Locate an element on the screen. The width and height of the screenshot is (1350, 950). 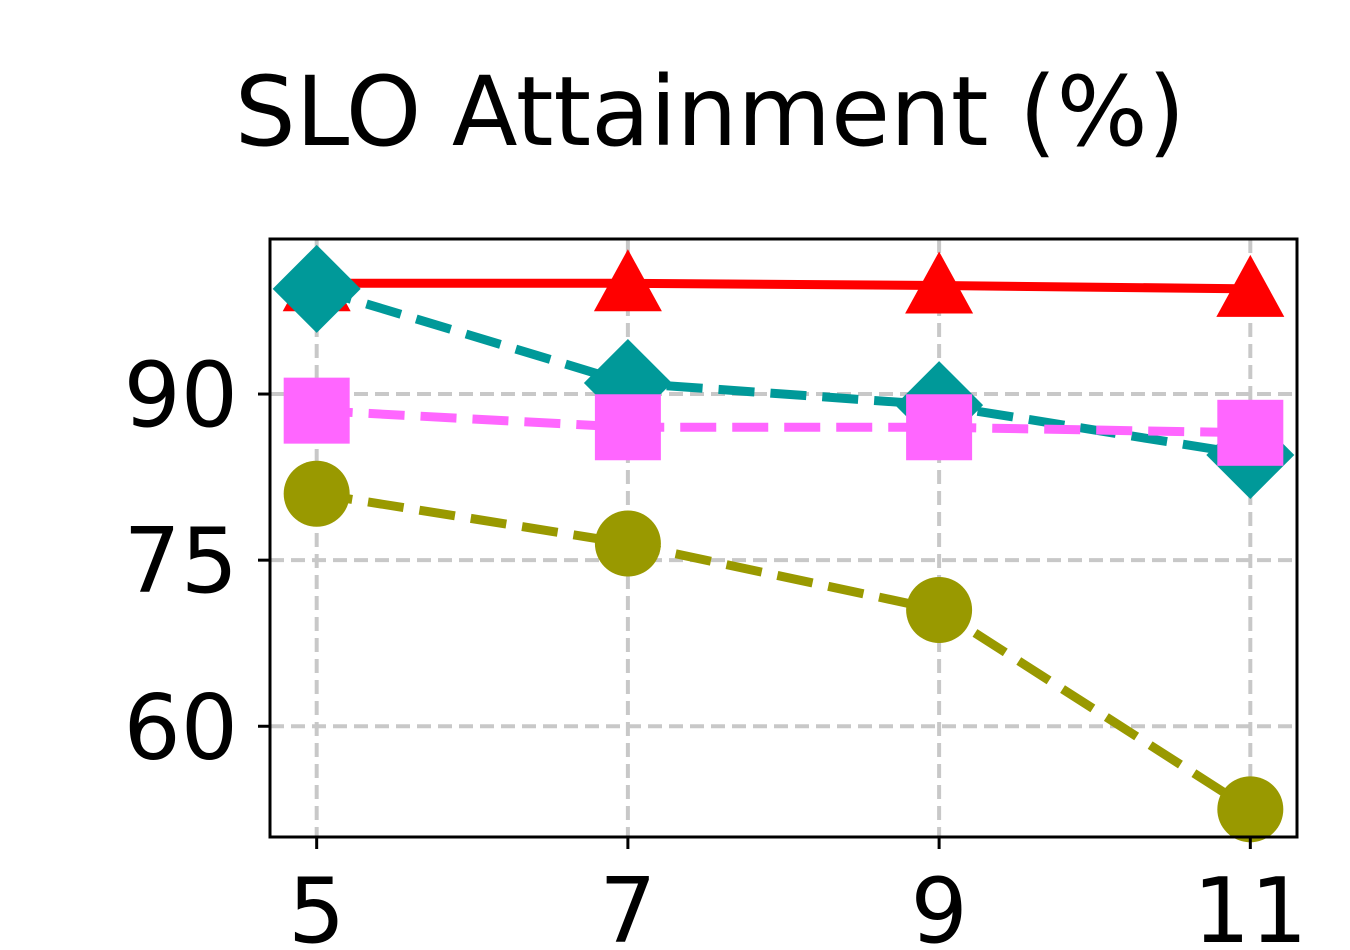
x-tick-label: 5 is located at coordinates (316, 904).